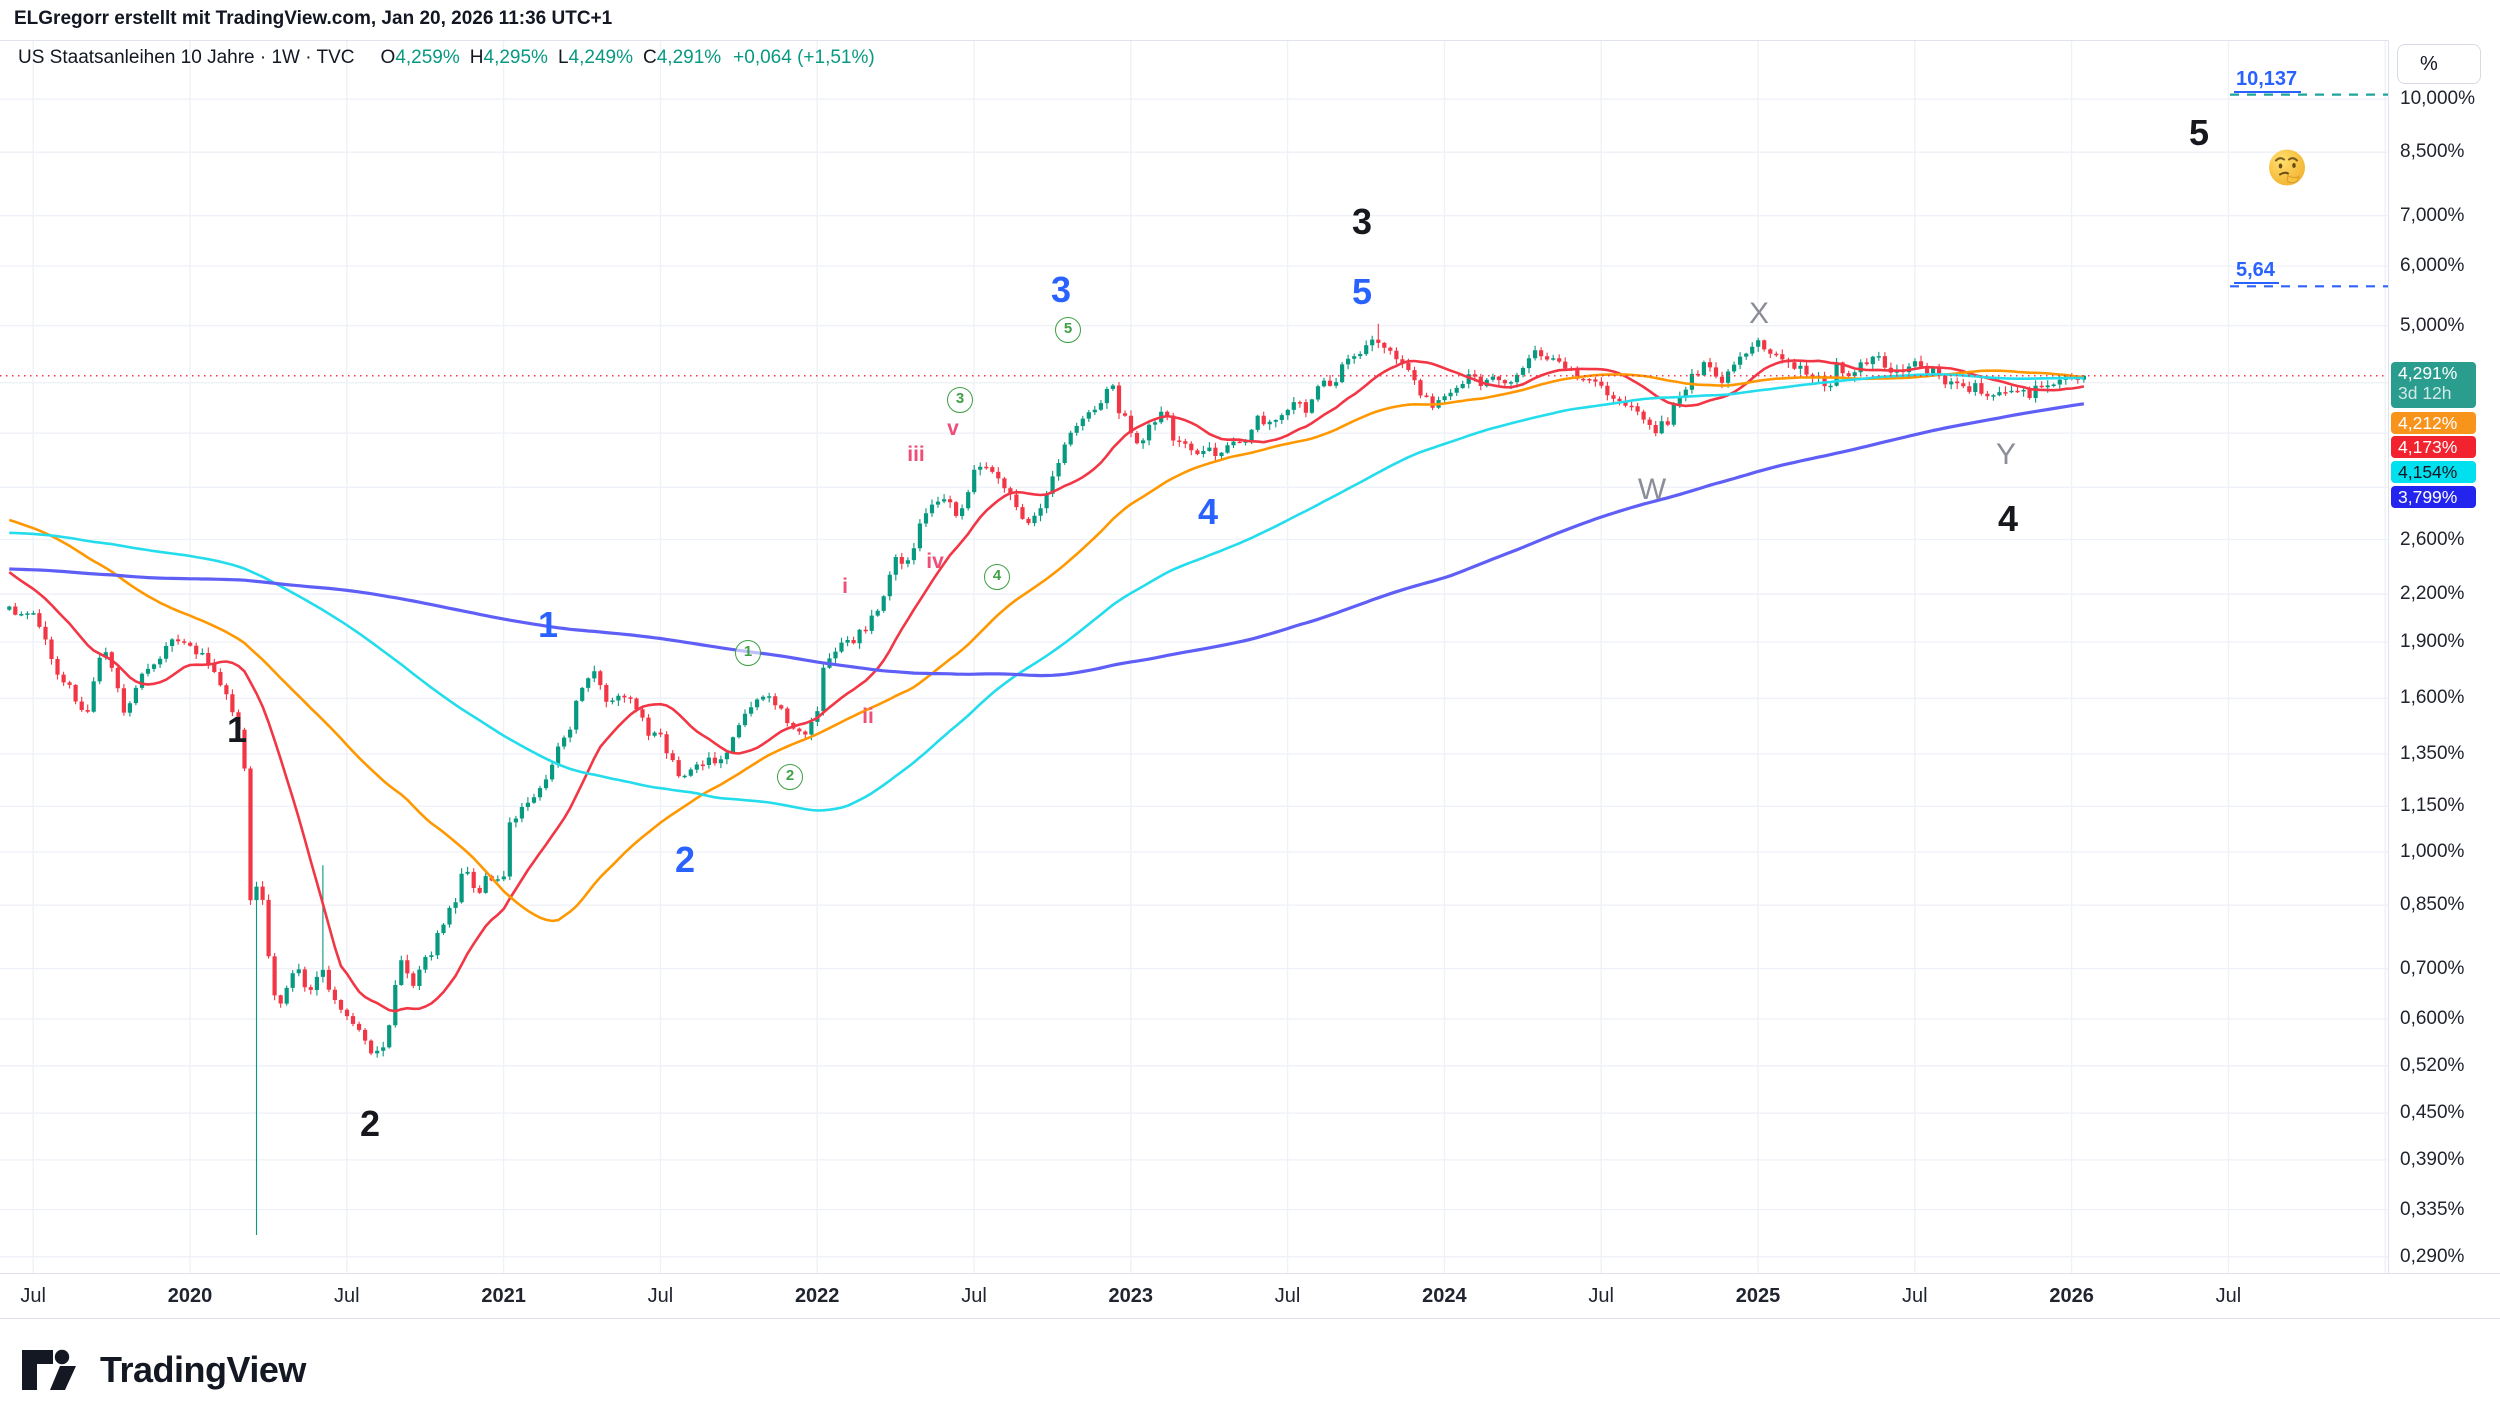 The height and width of the screenshot is (1412, 2500). I want to click on price-badge: 3,799%, so click(2433, 497).